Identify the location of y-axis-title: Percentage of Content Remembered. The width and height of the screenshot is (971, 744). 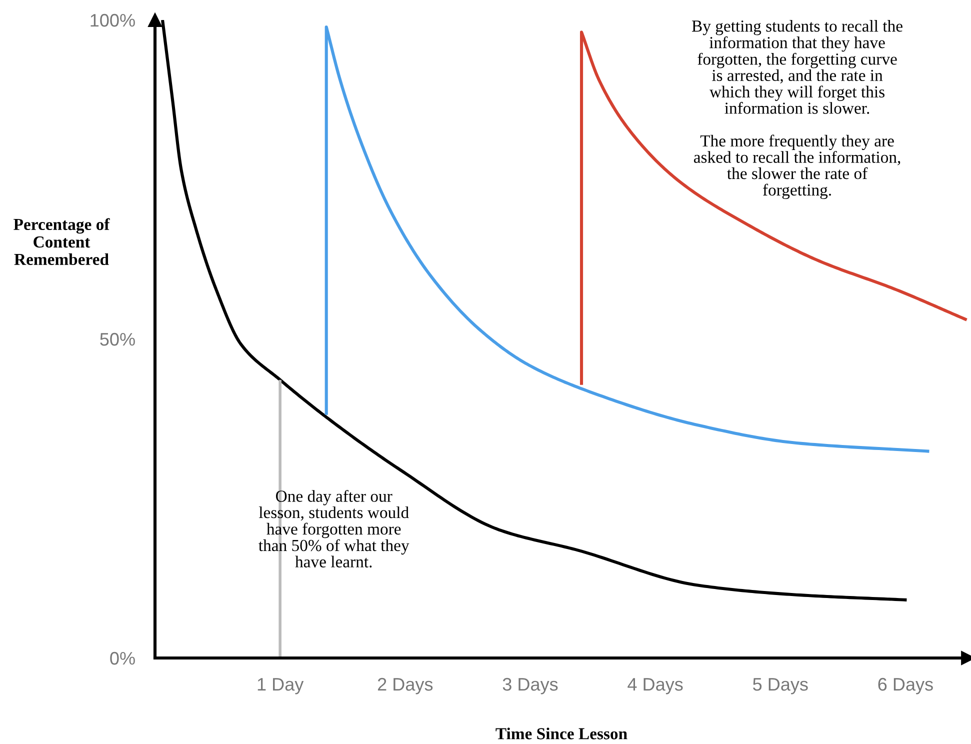
(62, 242).